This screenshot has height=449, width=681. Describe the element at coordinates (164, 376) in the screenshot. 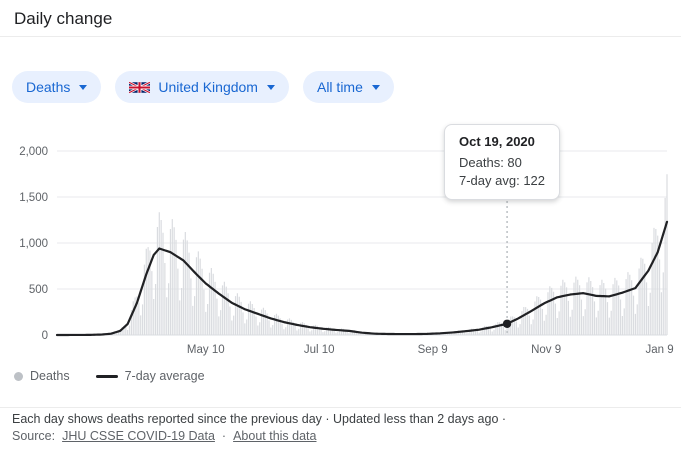

I see `legend-average-label: 7-day average` at that location.